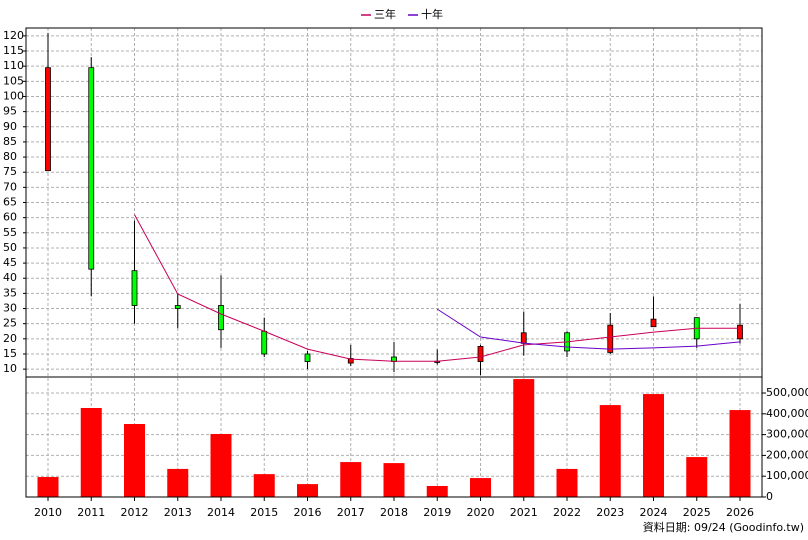  I want to click on x-tick-label: 2013, so click(178, 512).